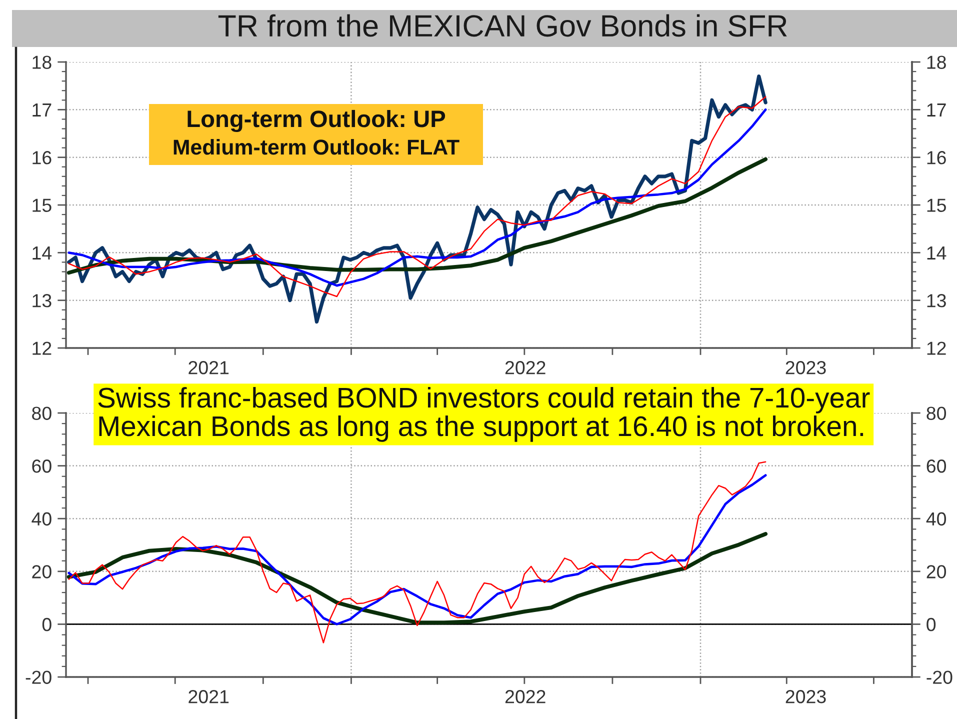  Describe the element at coordinates (42, 157) in the screenshot. I see `y-tick-label: 16` at that location.